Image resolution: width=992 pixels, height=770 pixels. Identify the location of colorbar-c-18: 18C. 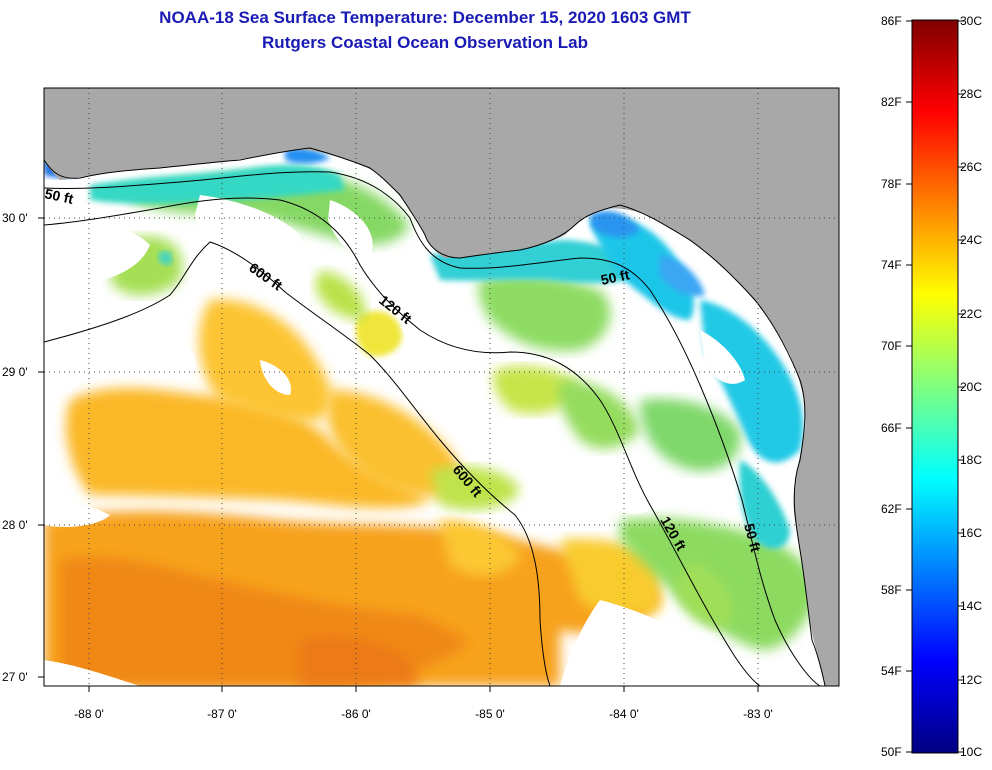
(971, 460).